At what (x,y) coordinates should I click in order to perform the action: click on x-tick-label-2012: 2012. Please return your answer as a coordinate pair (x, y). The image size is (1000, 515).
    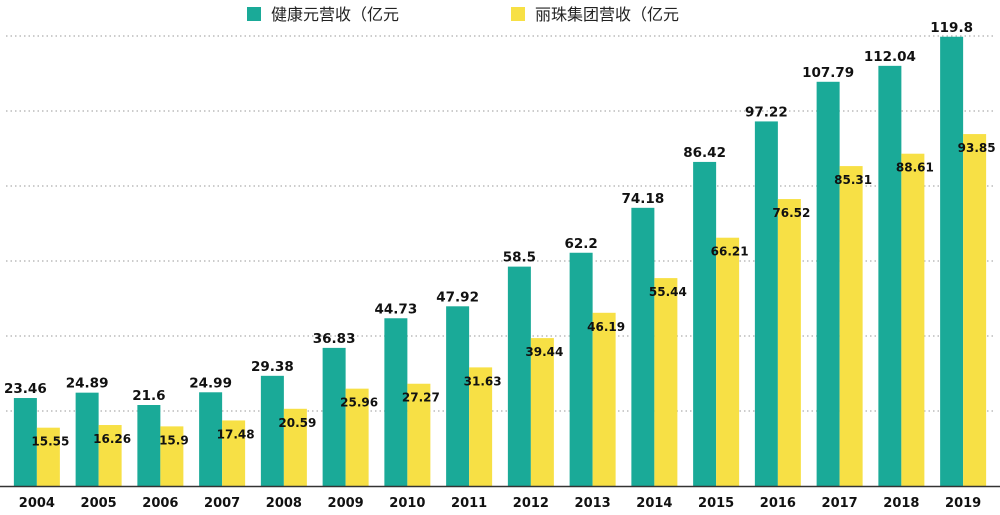
    Looking at the image, I should click on (531, 503).